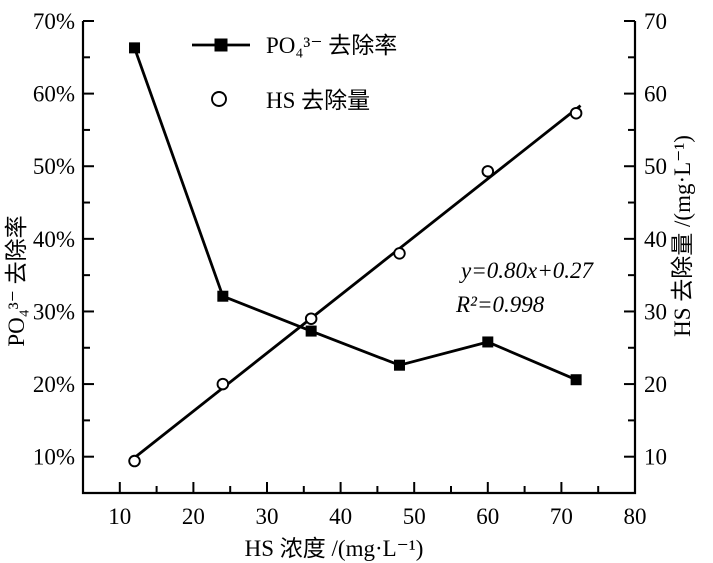  Describe the element at coordinates (635, 516) in the screenshot. I see `x-tick-label: 80` at that location.